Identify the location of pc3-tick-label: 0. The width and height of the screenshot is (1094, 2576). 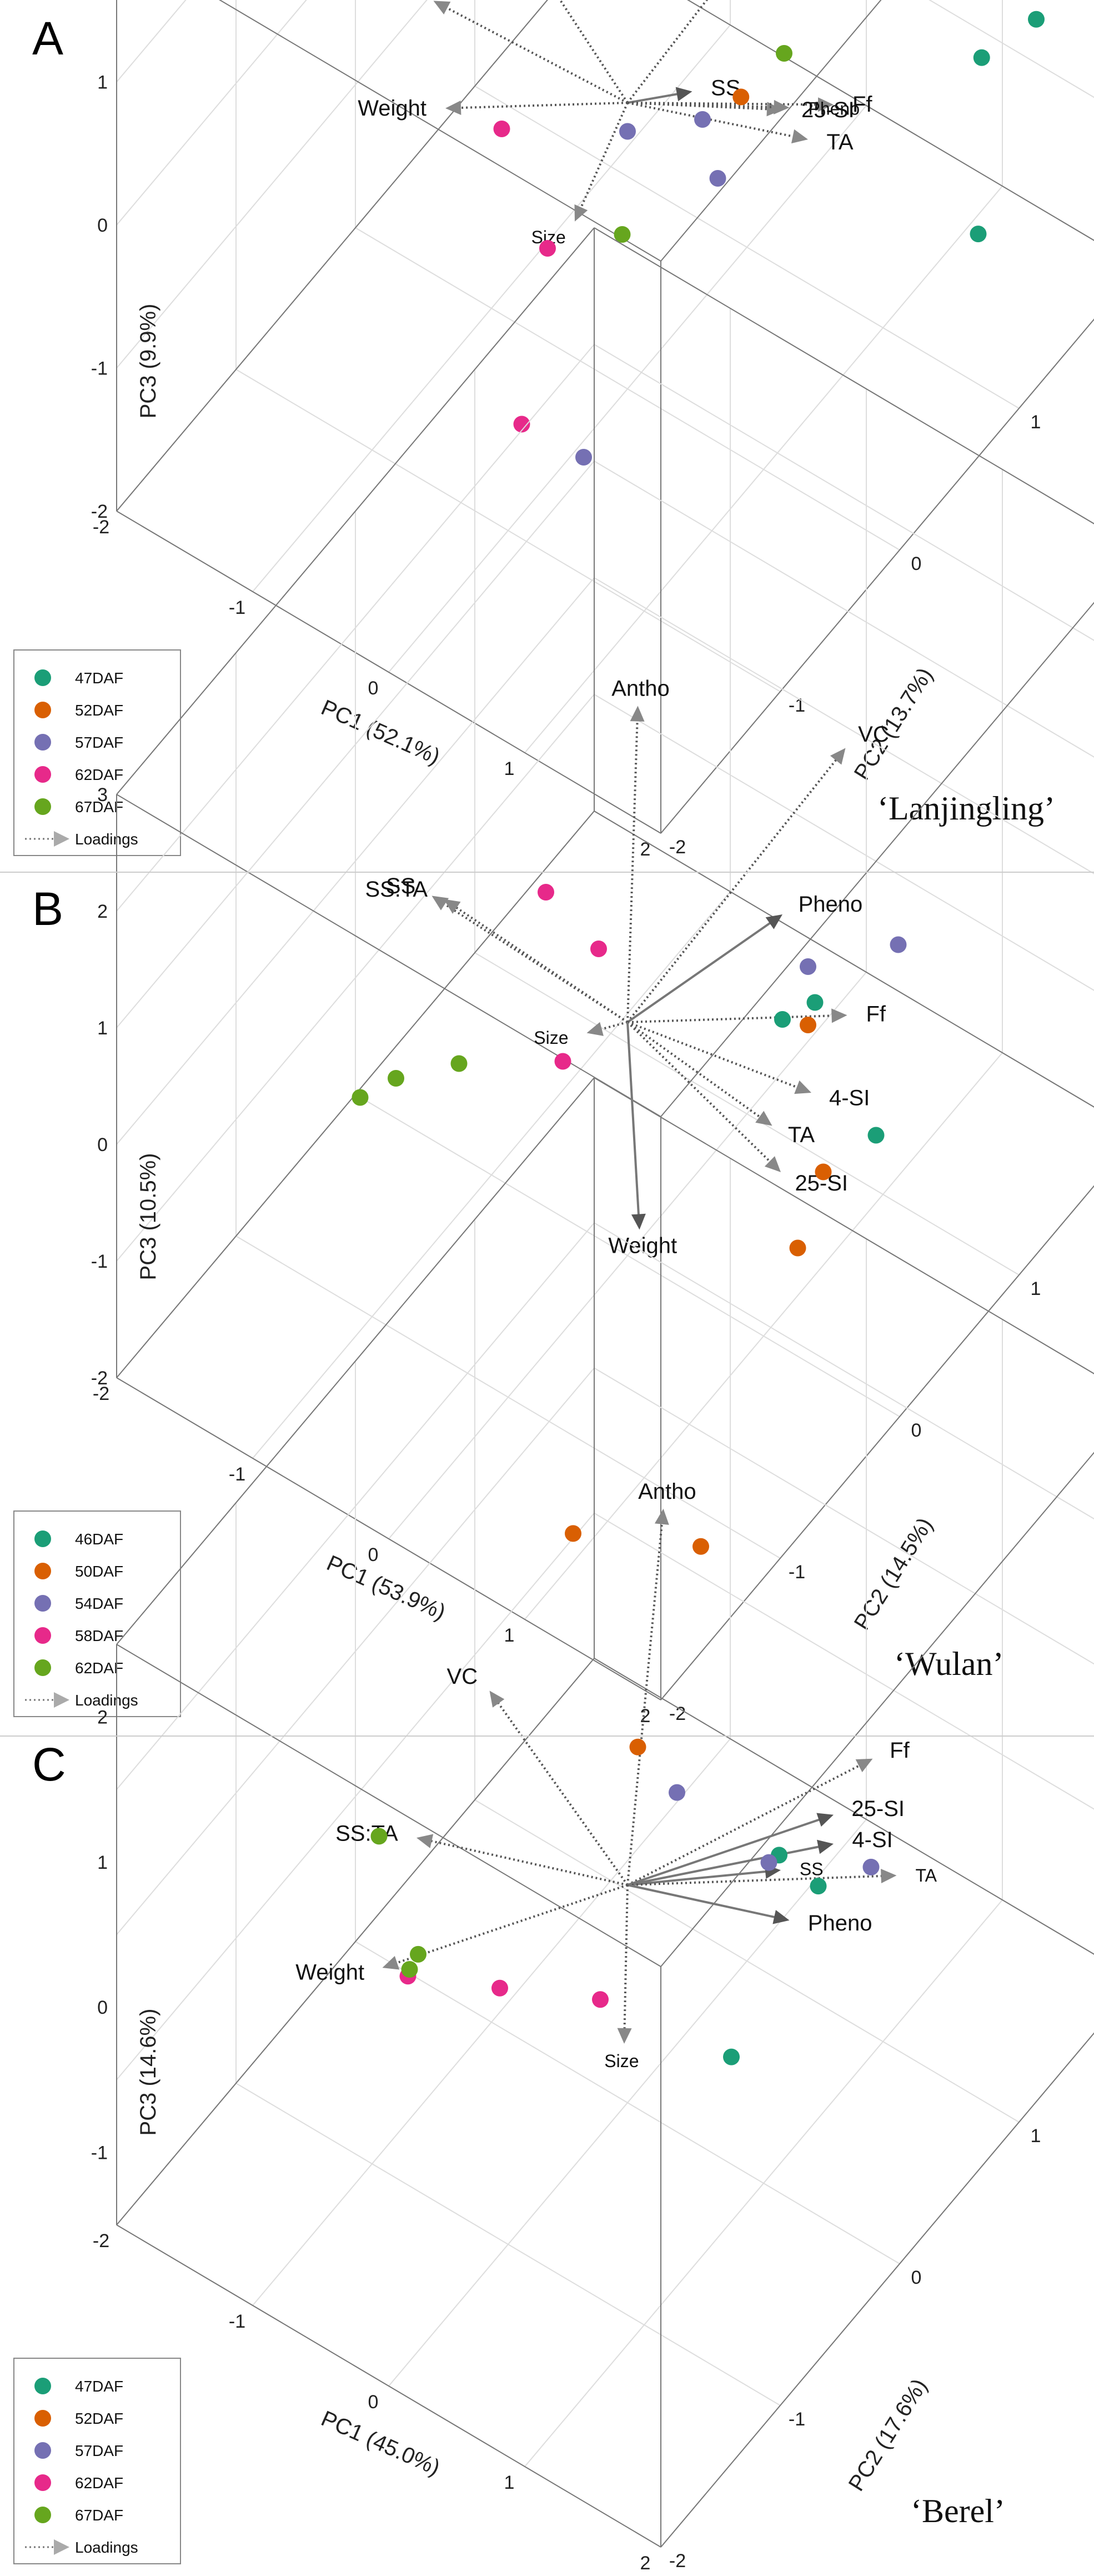
(102, 225).